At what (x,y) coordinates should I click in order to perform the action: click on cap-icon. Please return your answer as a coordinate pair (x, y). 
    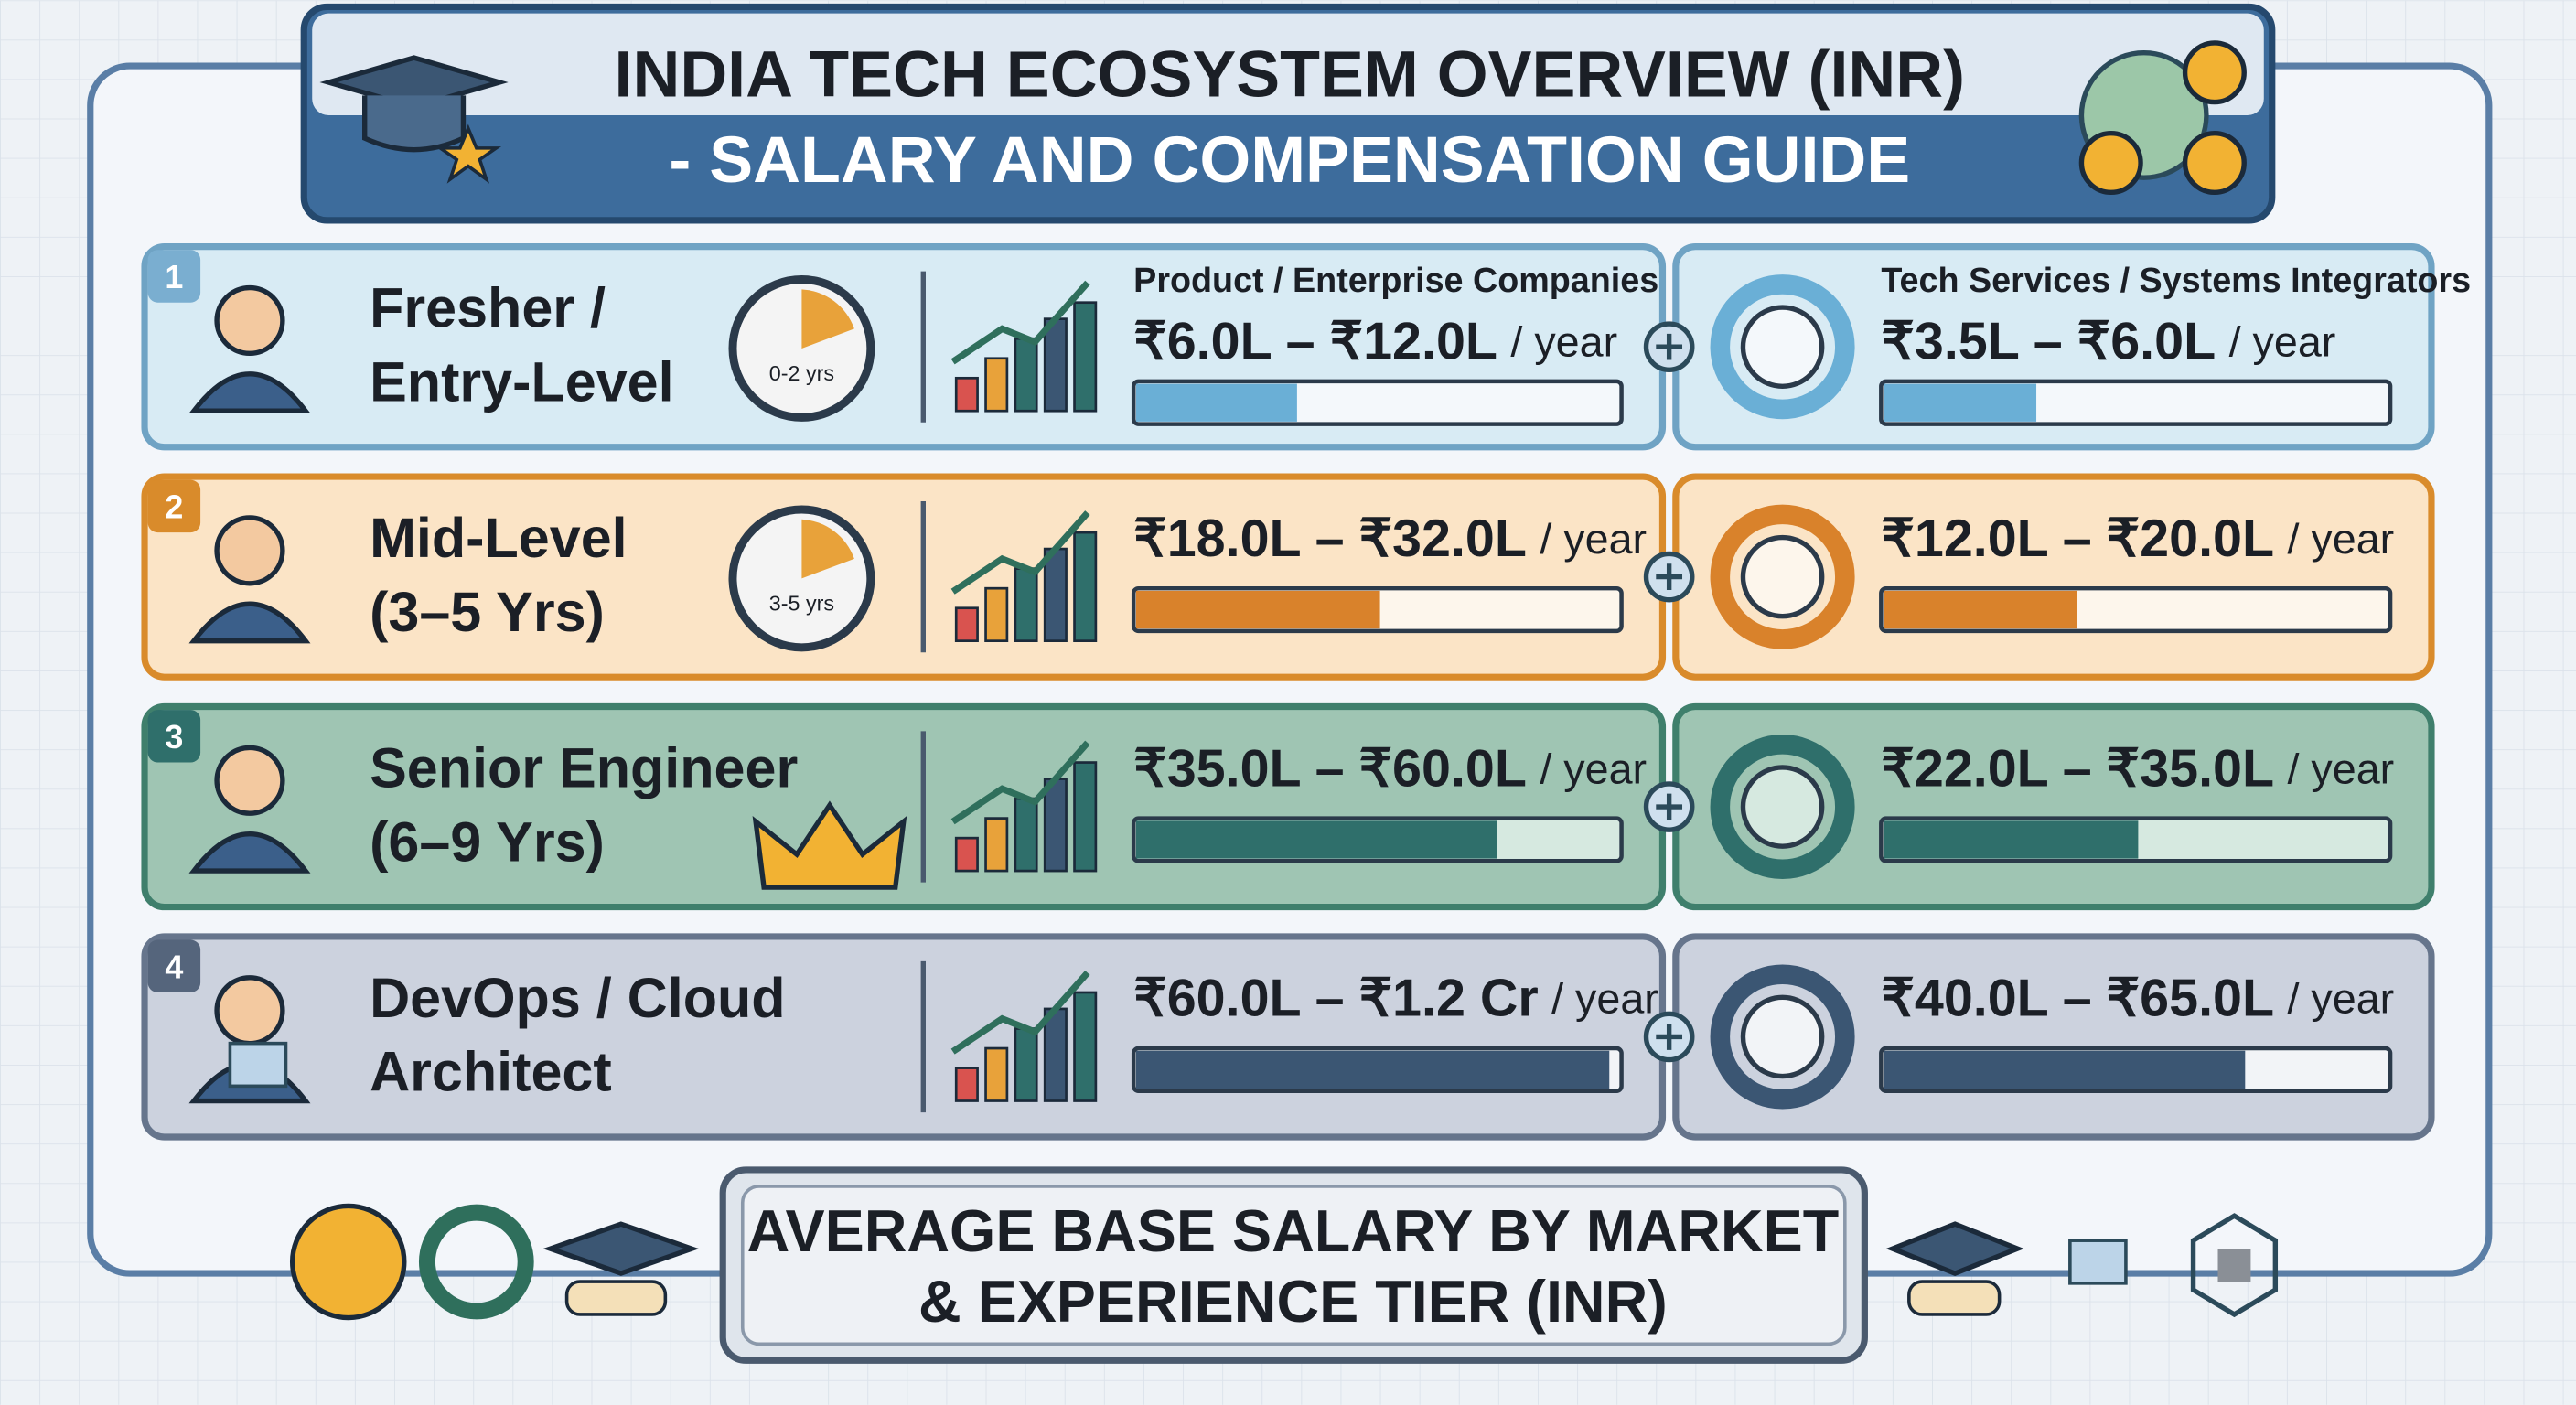
    Looking at the image, I should click on (414, 119).